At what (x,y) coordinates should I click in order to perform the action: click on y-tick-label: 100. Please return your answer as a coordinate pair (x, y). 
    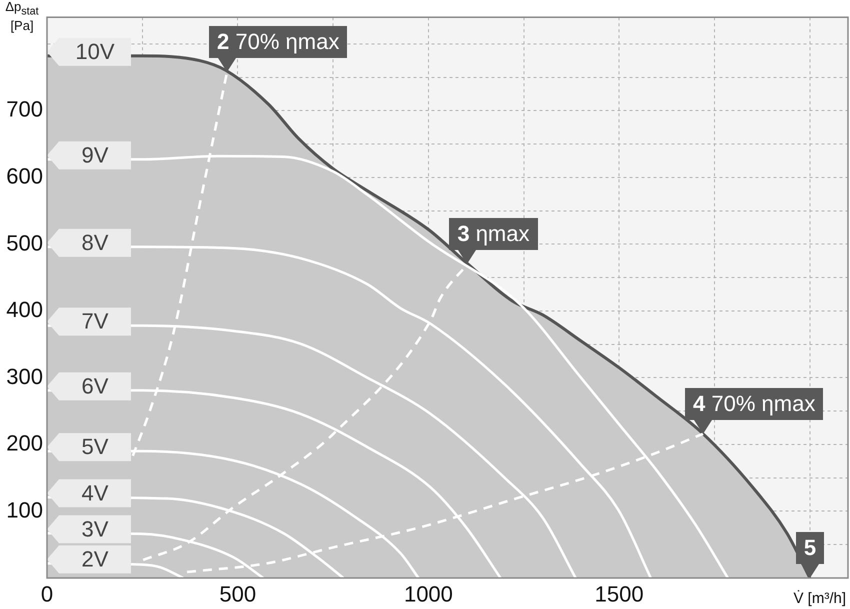
    Looking at the image, I should click on (24, 509).